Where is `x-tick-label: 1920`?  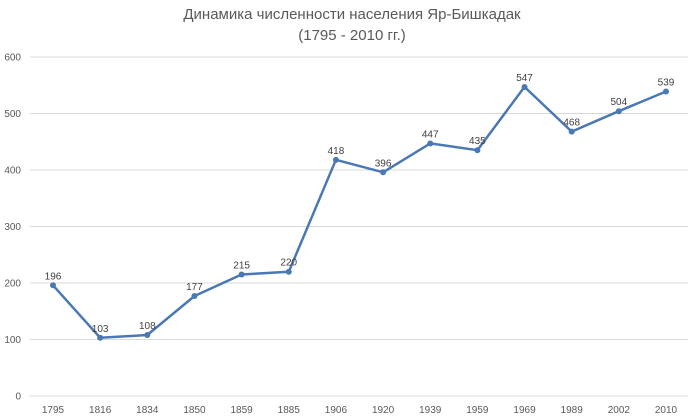
x-tick-label: 1920 is located at coordinates (383, 410).